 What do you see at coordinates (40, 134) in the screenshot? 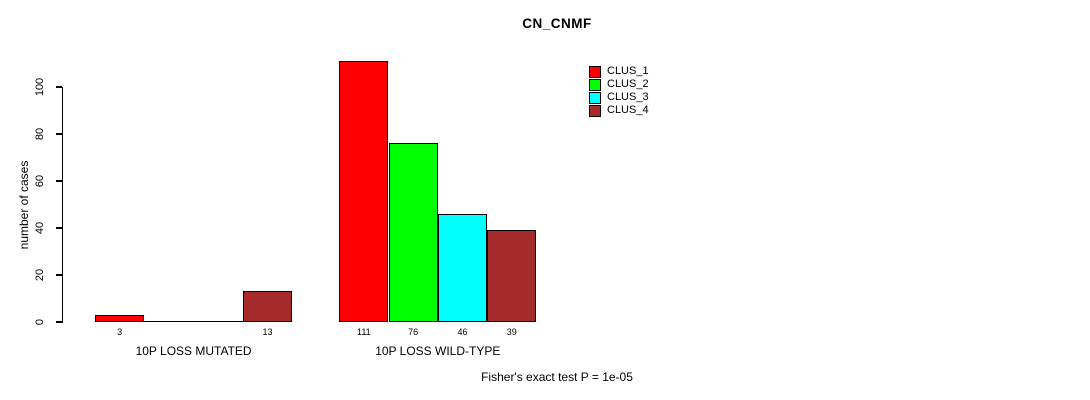
I see `y-axis-tick-label: 80` at bounding box center [40, 134].